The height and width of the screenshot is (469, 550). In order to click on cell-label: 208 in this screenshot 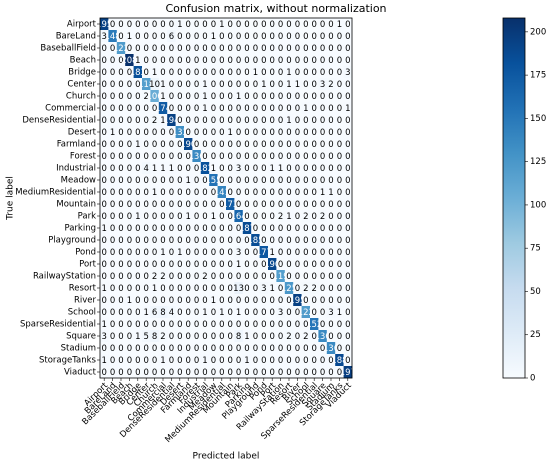, I will do `click(129, 61)`.